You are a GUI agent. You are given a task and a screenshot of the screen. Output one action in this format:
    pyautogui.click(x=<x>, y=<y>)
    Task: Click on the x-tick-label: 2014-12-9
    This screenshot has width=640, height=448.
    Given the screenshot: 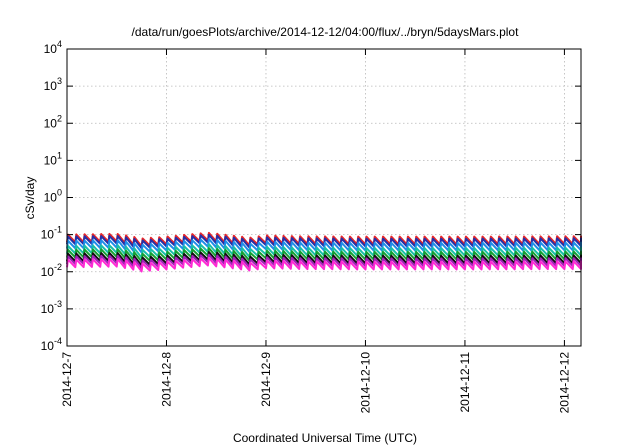 What is the action you would take?
    pyautogui.click(x=266, y=379)
    